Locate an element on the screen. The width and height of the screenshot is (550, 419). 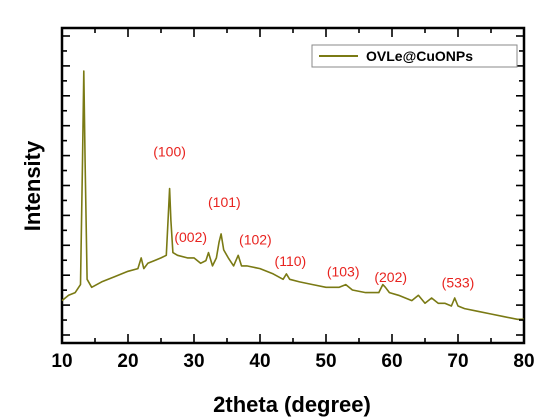
peak-label: (100) is located at coordinates (169, 151).